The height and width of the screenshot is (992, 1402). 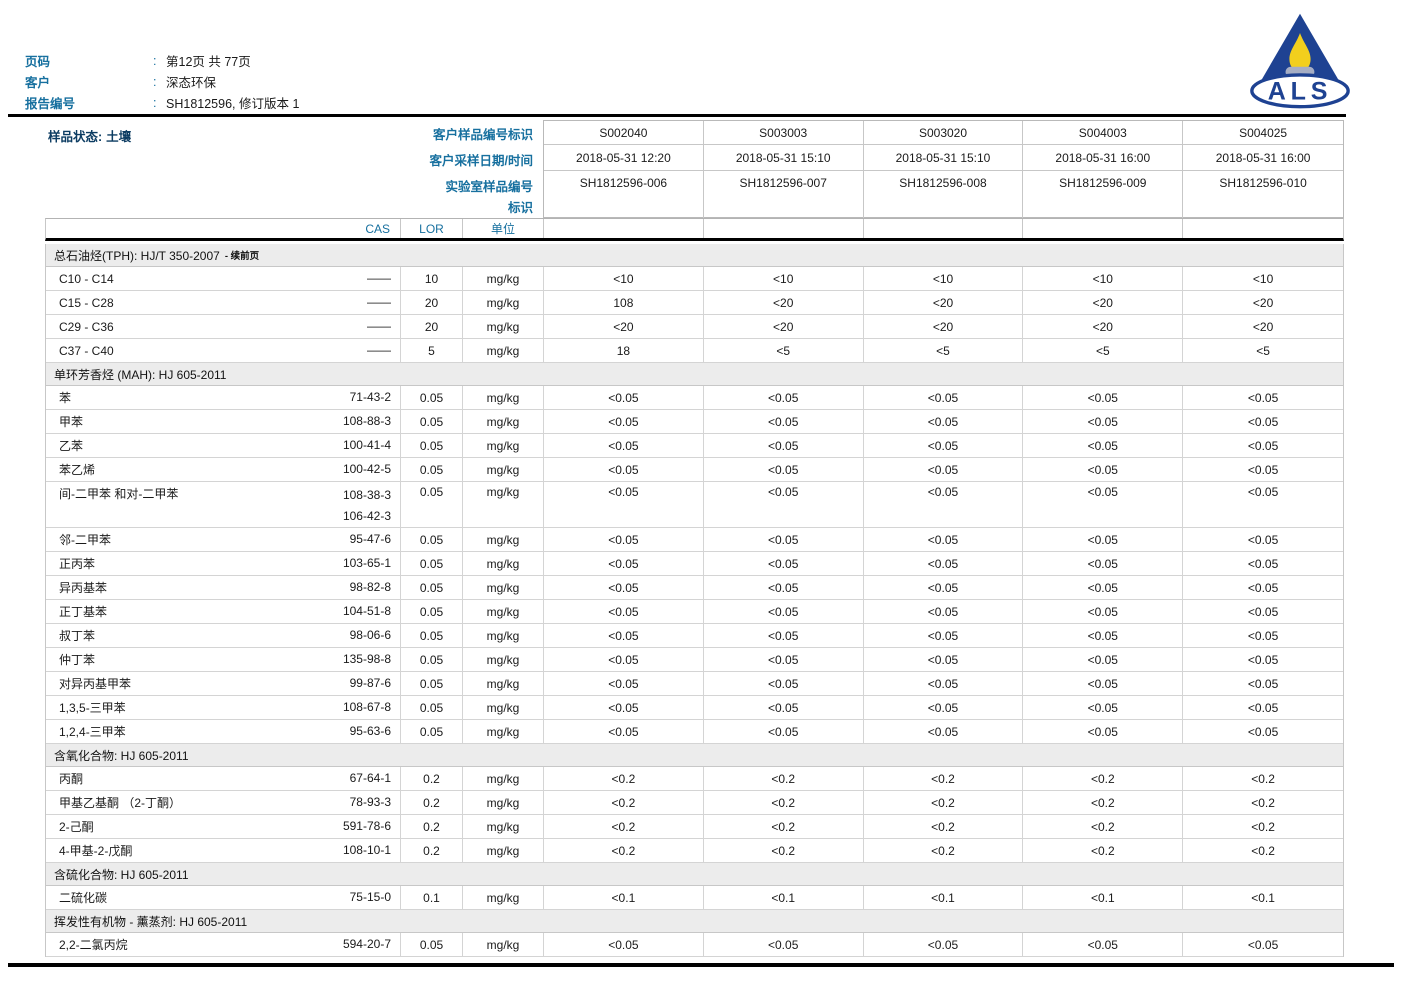 I want to click on analyte-name: C29 - C36, so click(x=86, y=326).